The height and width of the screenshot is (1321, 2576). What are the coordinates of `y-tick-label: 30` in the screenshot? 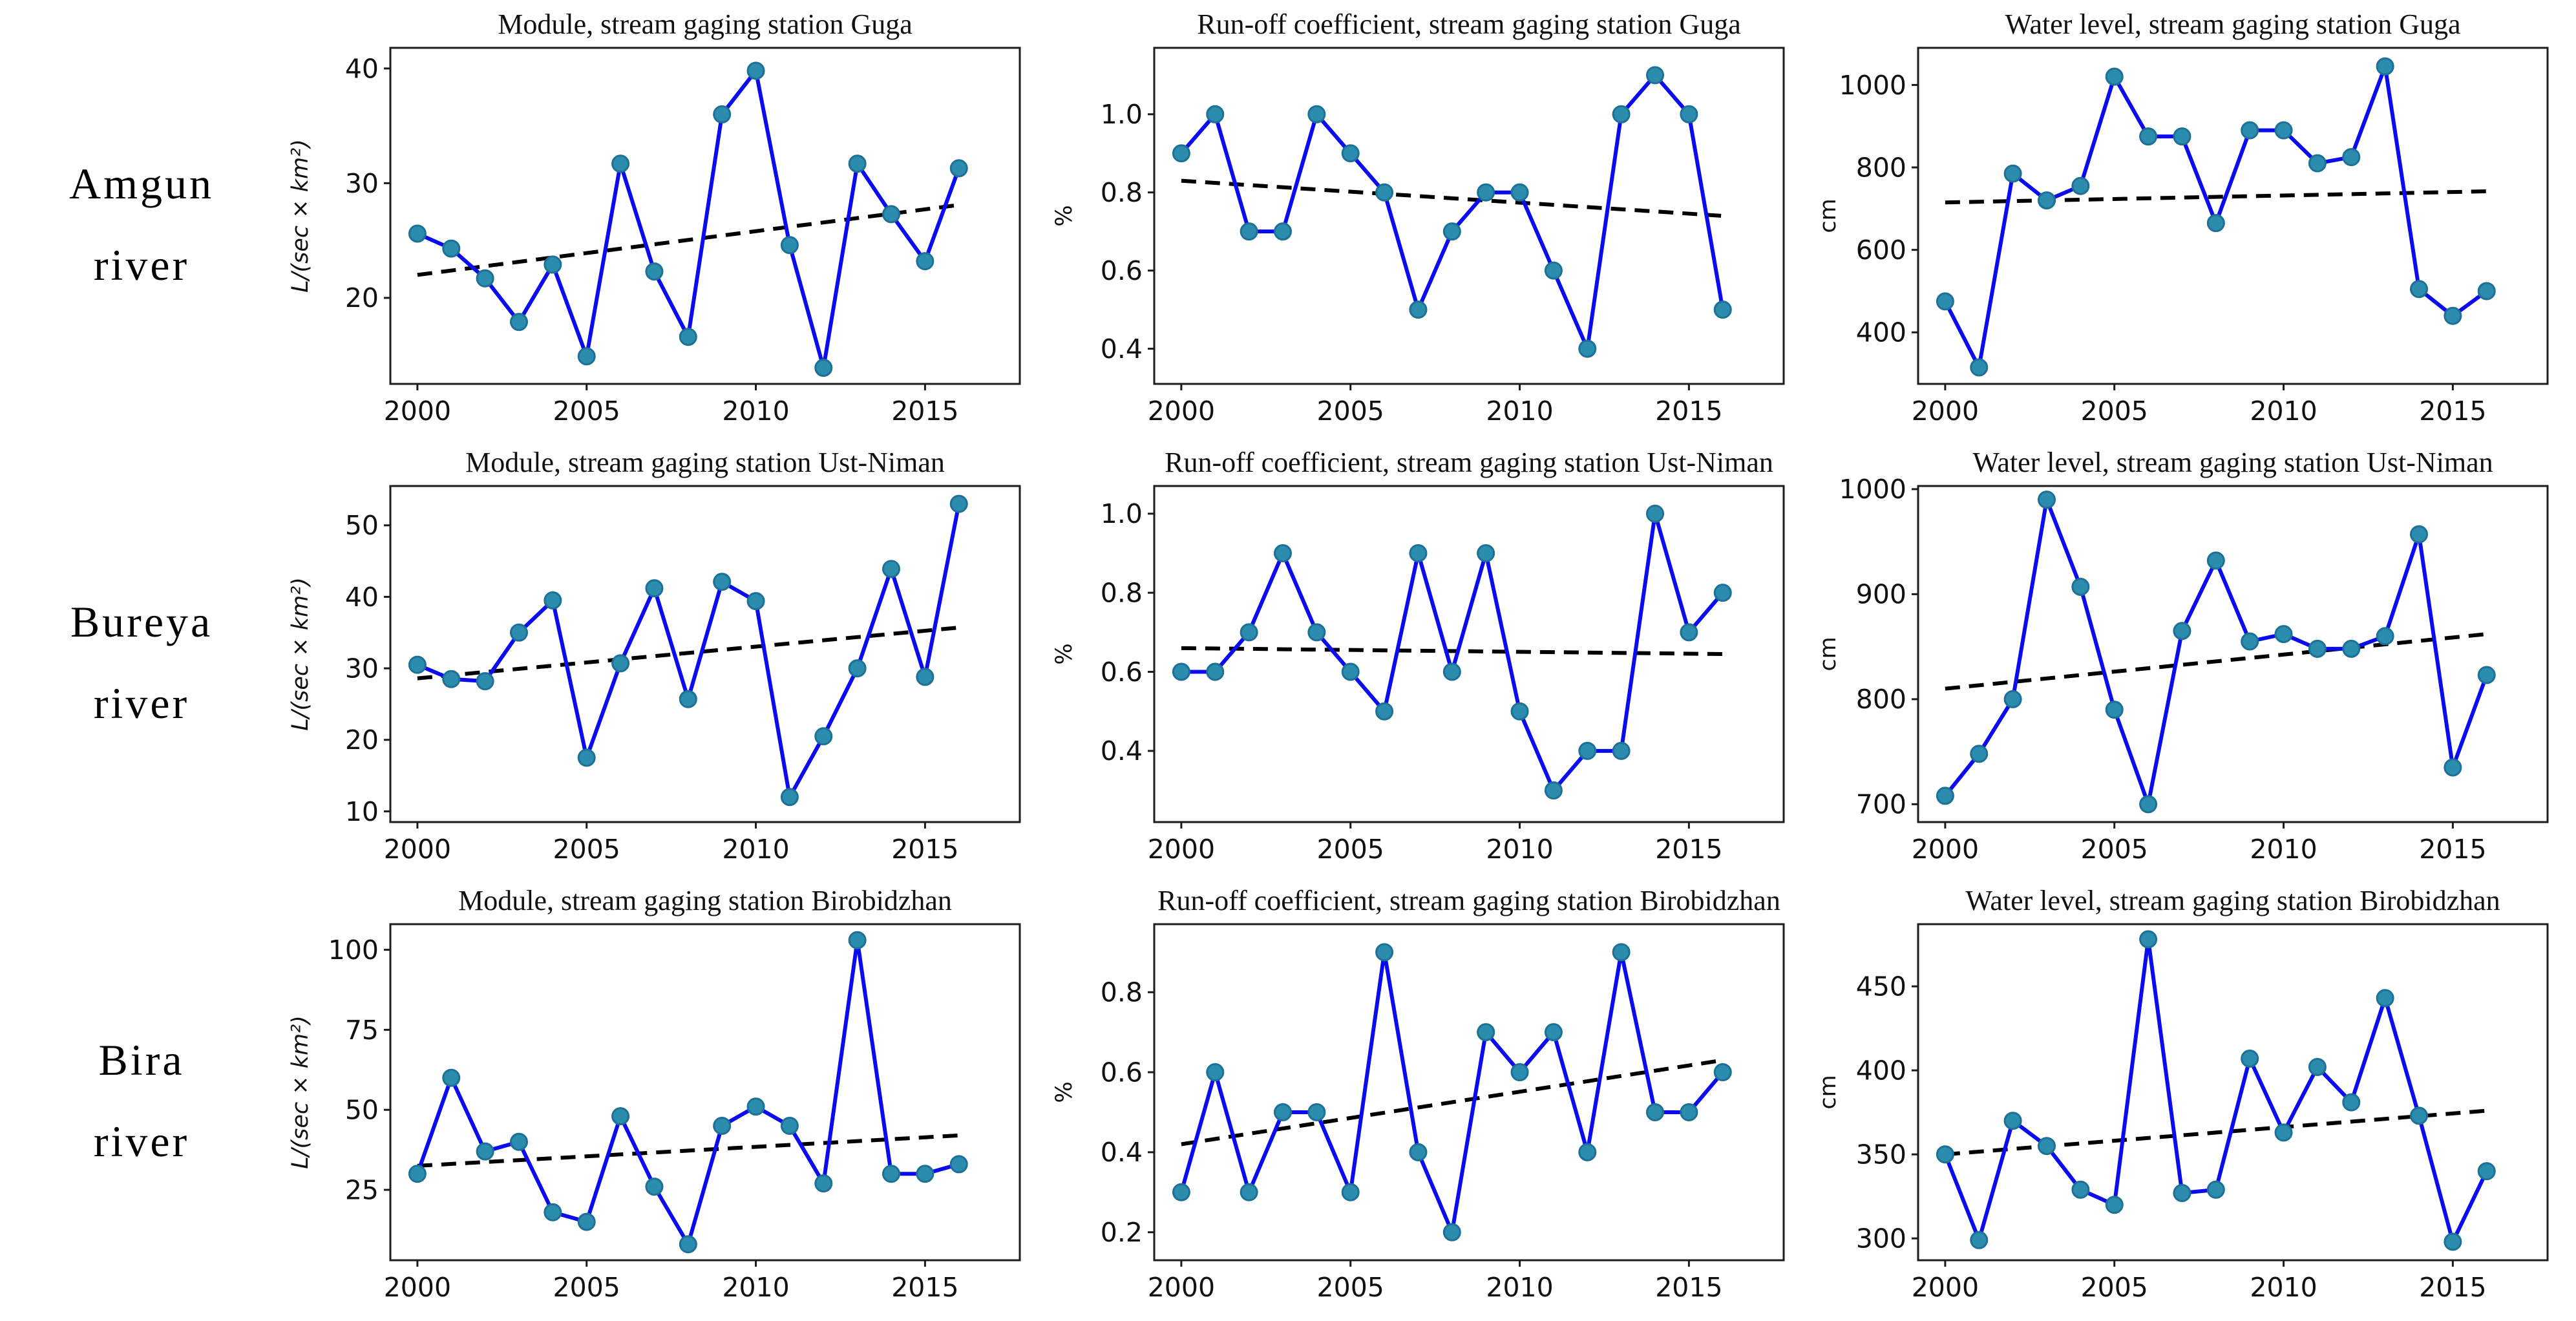 It's located at (362, 668).